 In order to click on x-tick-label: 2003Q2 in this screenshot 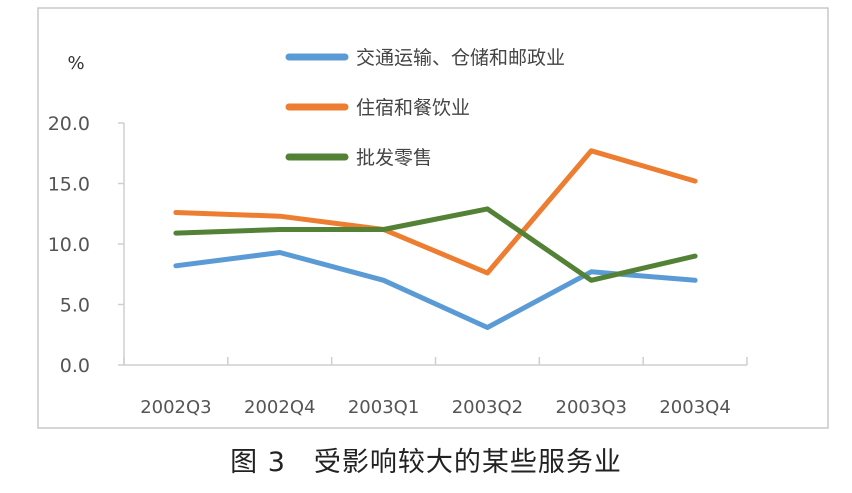, I will do `click(487, 407)`.